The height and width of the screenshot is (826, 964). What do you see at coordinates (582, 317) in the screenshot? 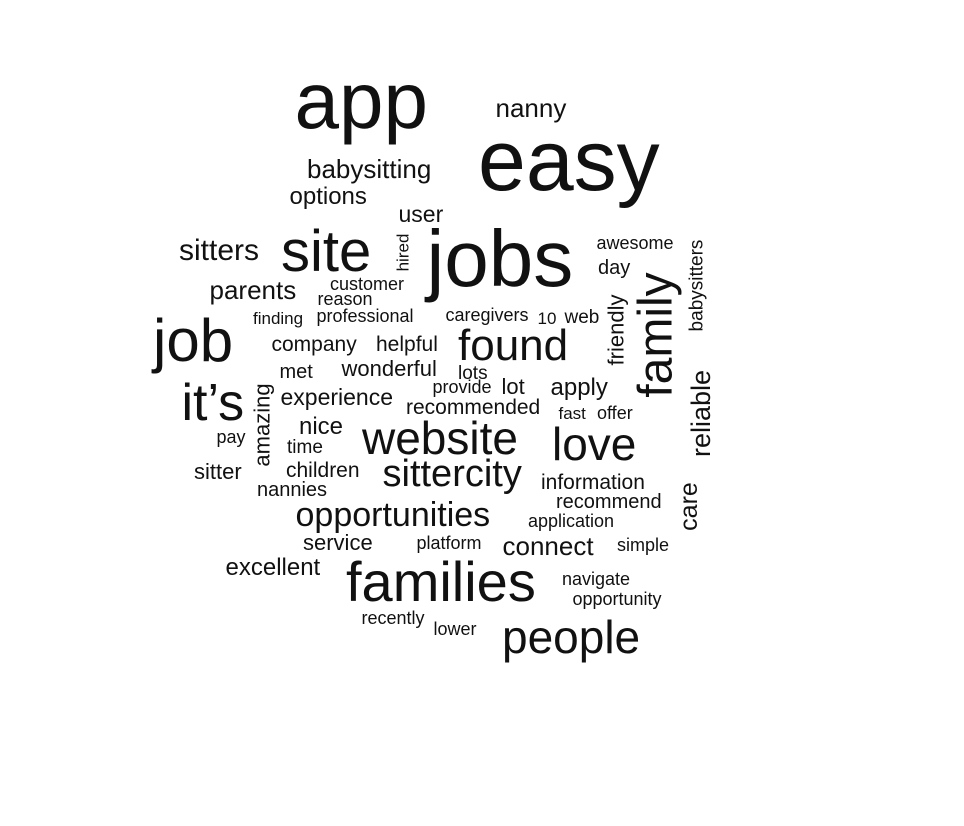
I see `word-web: web` at bounding box center [582, 317].